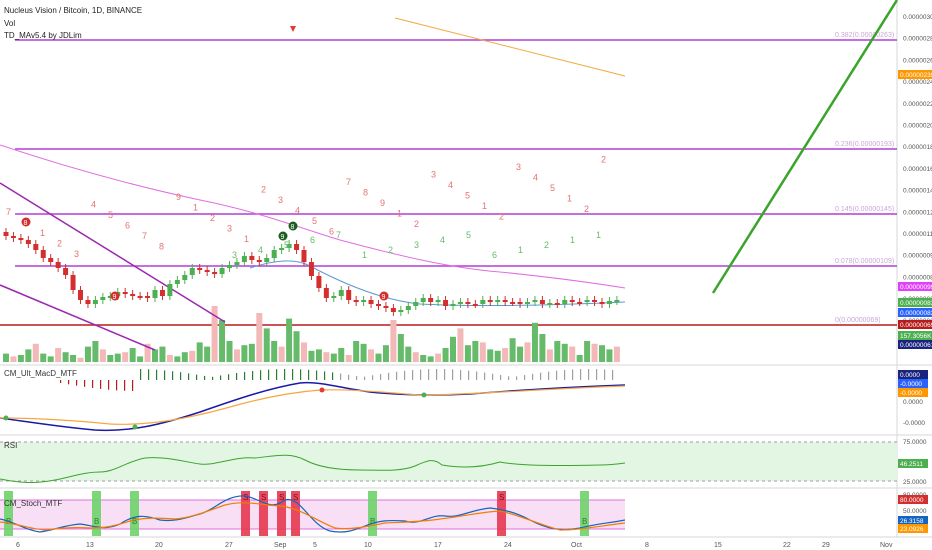 This screenshot has width=932, height=550. I want to click on time-tick: Nov, so click(886, 545).